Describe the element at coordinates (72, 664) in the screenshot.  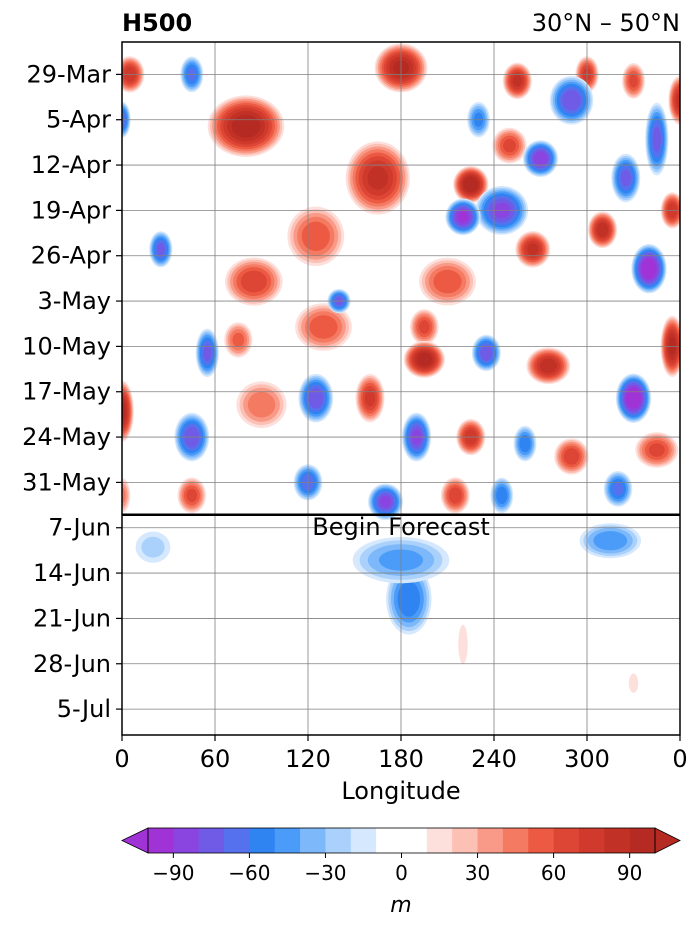
I see `y-tick-label-13: 28-Jun` at that location.